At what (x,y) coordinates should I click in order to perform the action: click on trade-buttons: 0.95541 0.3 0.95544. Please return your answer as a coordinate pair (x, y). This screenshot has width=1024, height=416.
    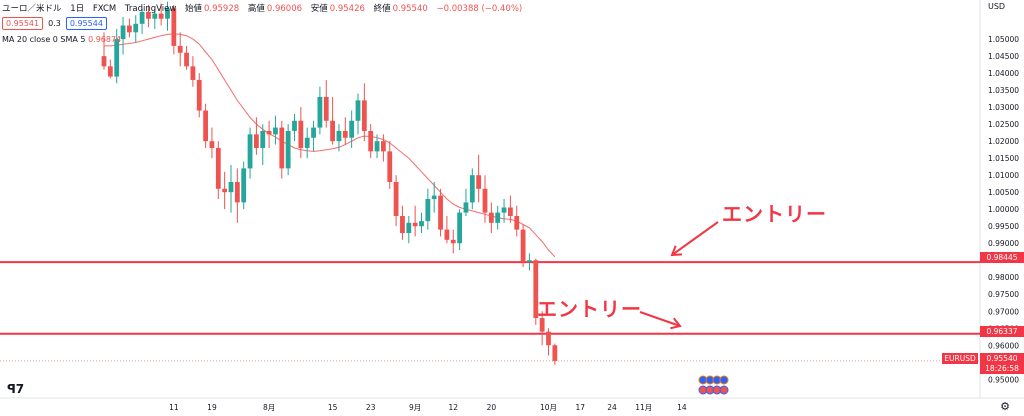
    Looking at the image, I should click on (54, 23).